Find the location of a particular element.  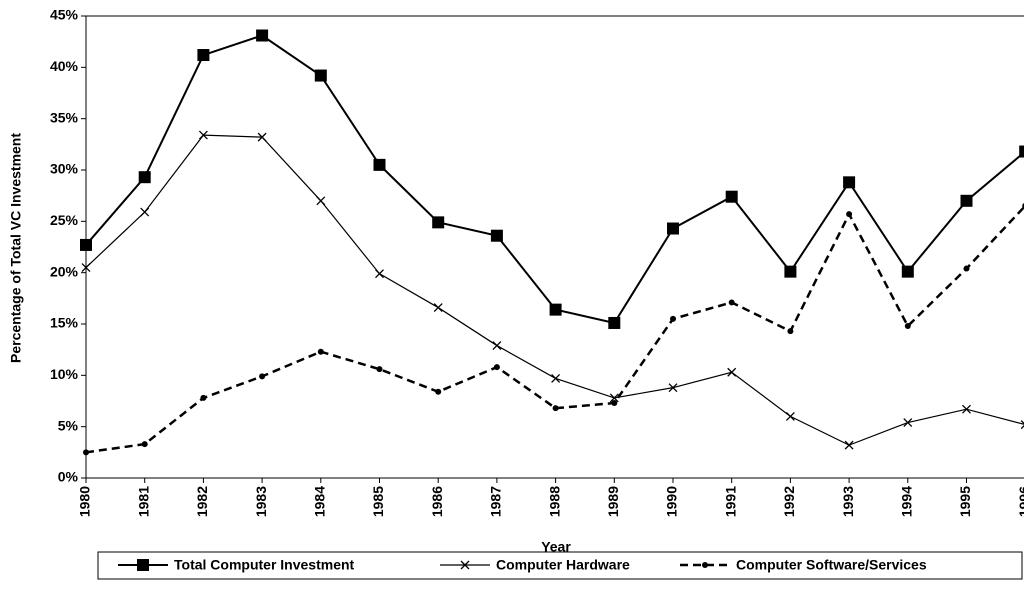

y-tick-label: 25% is located at coordinates (64, 220).